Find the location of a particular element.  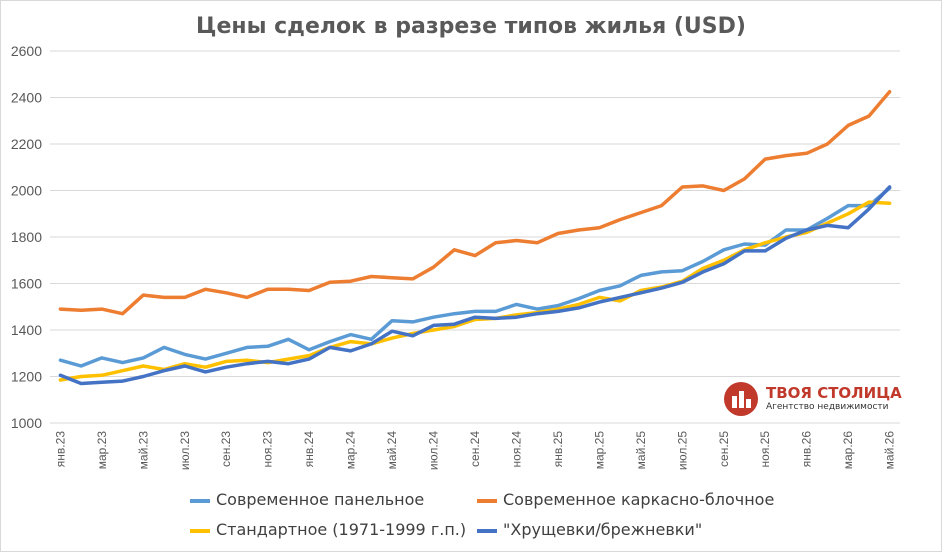

y-tick-label: 2000 is located at coordinates (26, 191).